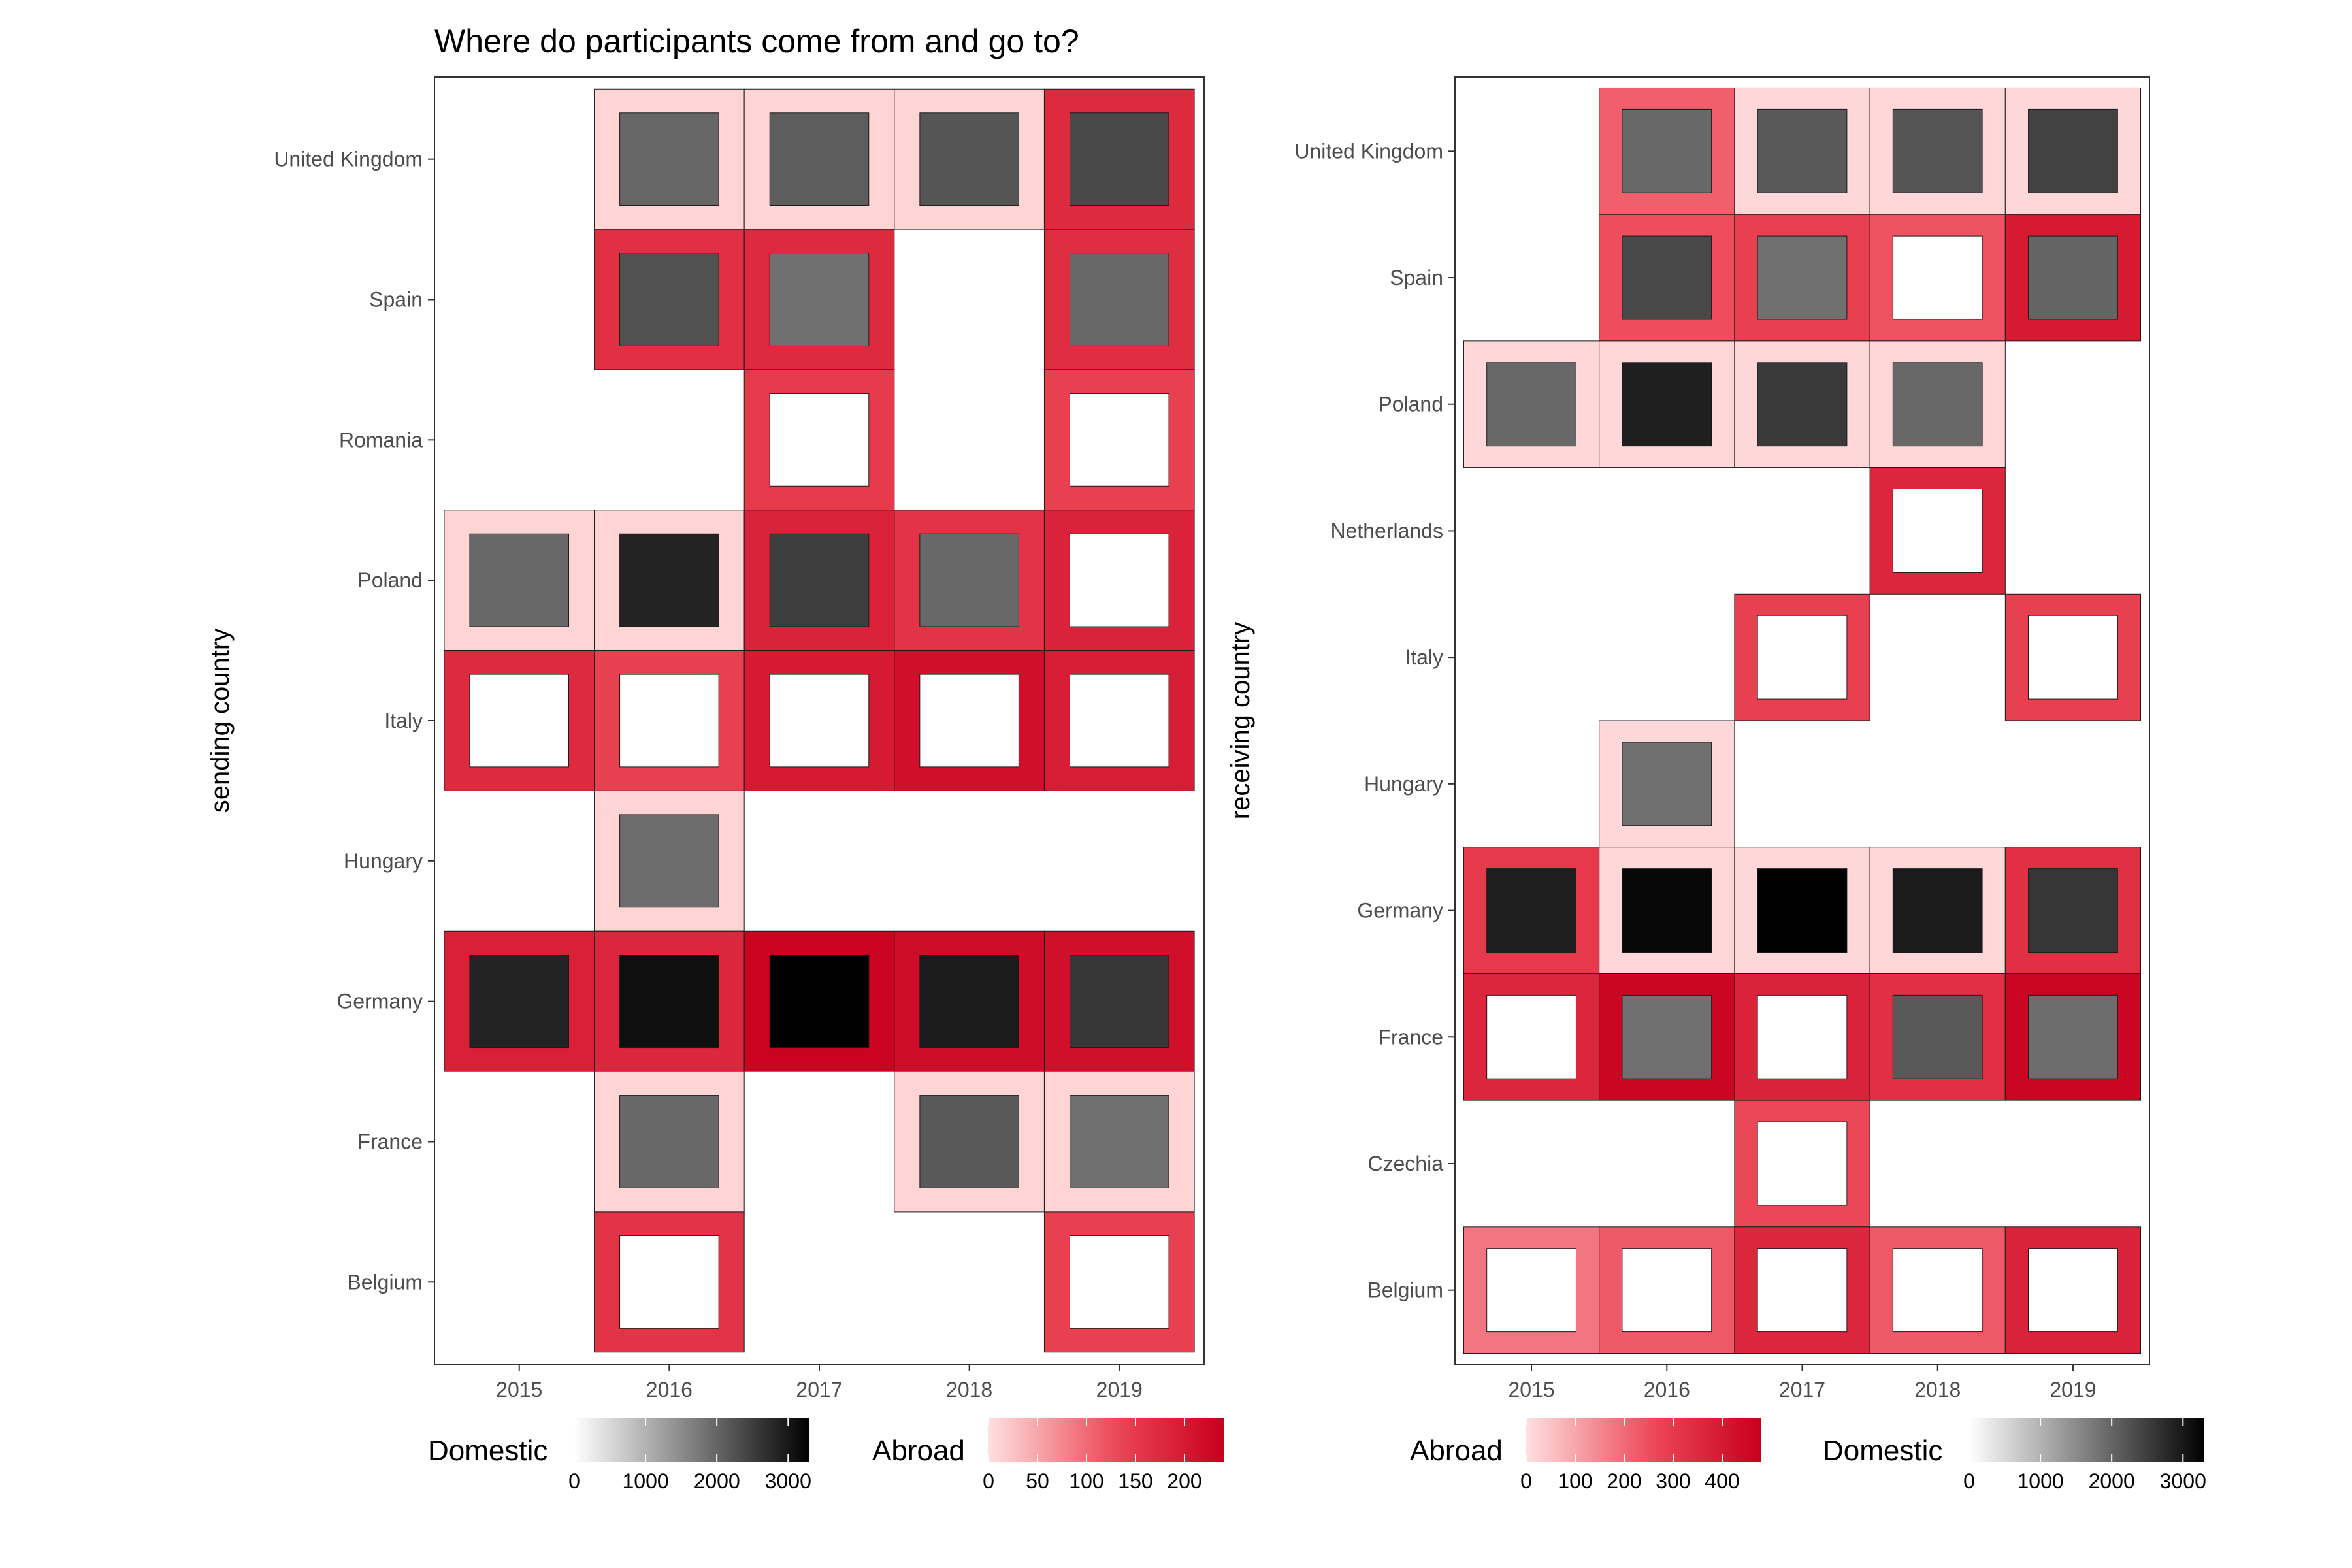 This screenshot has height=1568, width=2352. What do you see at coordinates (969, 720) in the screenshot?
I see `tile-italy-2018` at bounding box center [969, 720].